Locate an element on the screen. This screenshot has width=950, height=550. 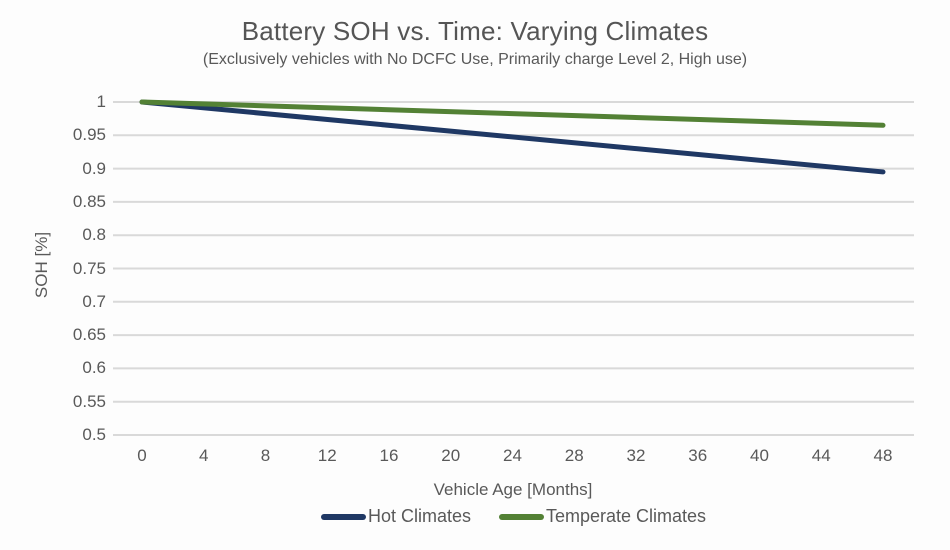
y-tick-label: 0.9 is located at coordinates (94, 168).